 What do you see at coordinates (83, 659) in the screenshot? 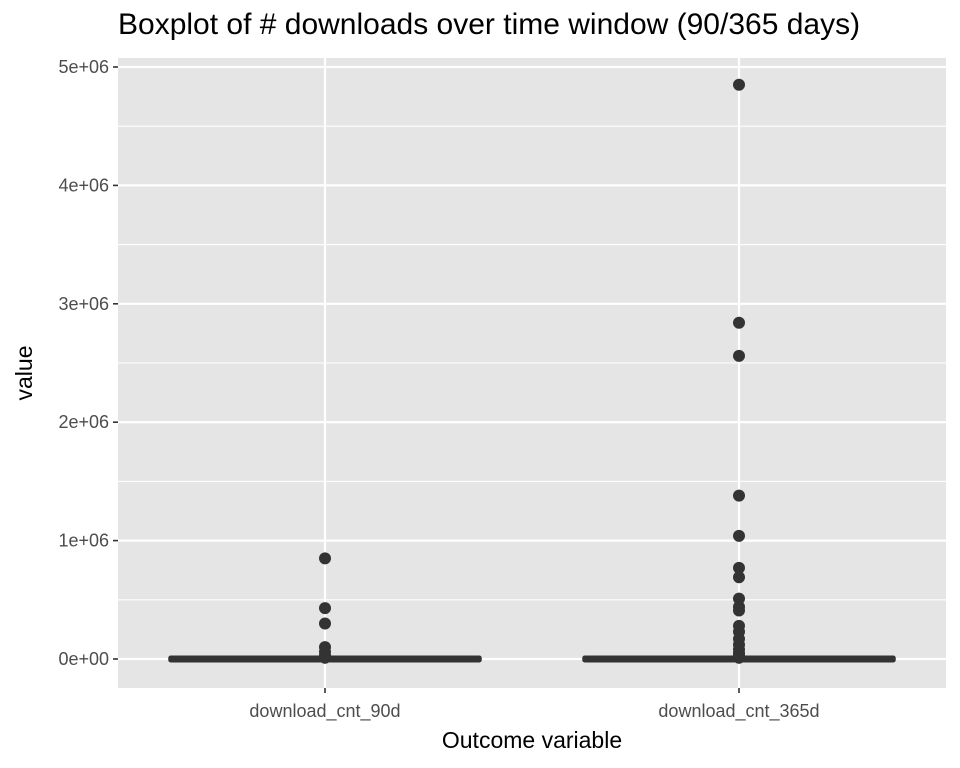
I see `y-tick-label: 0e+00` at bounding box center [83, 659].